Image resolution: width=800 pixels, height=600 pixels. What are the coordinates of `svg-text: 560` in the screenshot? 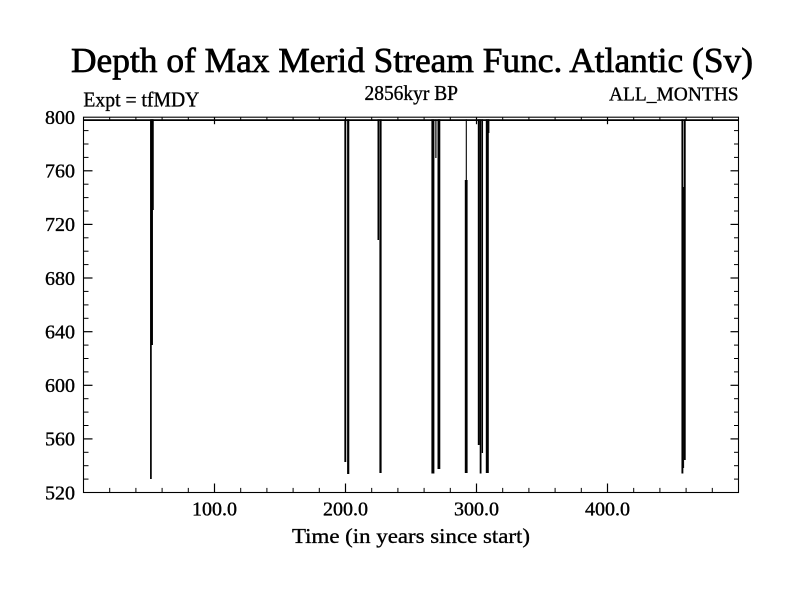 It's located at (60, 440).